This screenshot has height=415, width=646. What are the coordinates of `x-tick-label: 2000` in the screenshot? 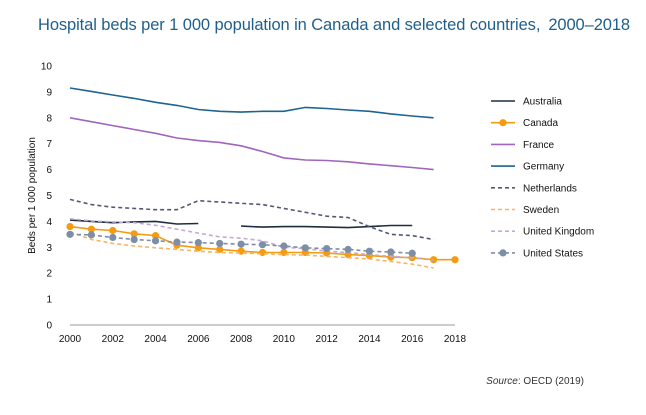 It's located at (70, 339).